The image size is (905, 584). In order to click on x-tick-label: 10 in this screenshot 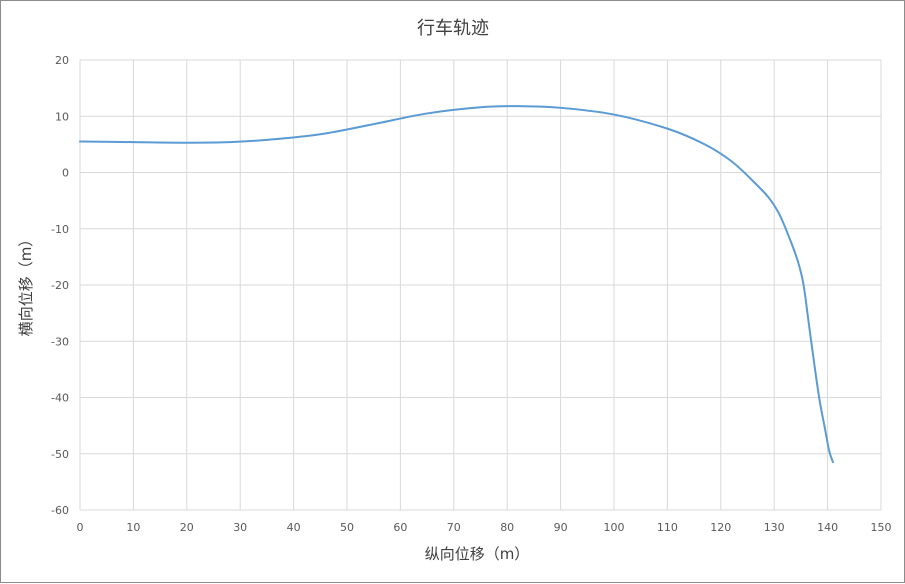, I will do `click(133, 527)`.